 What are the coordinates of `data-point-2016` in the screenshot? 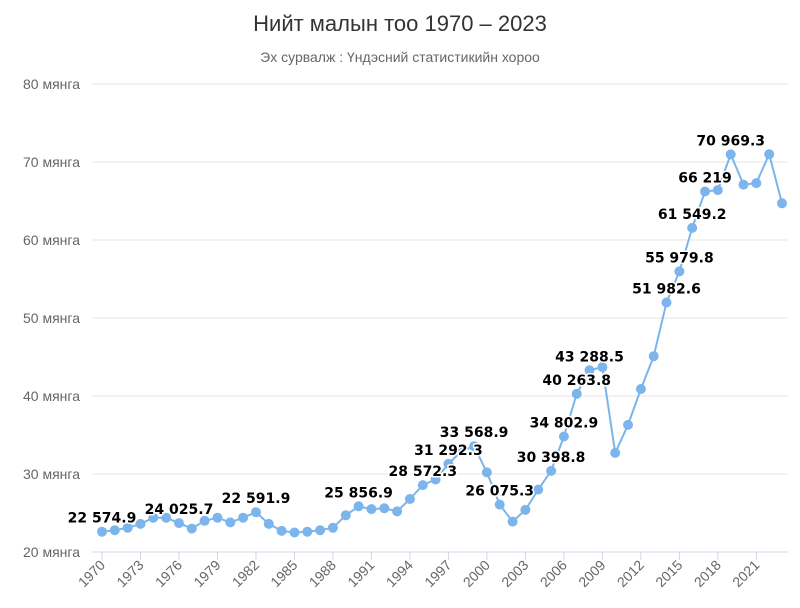 It's located at (692, 227).